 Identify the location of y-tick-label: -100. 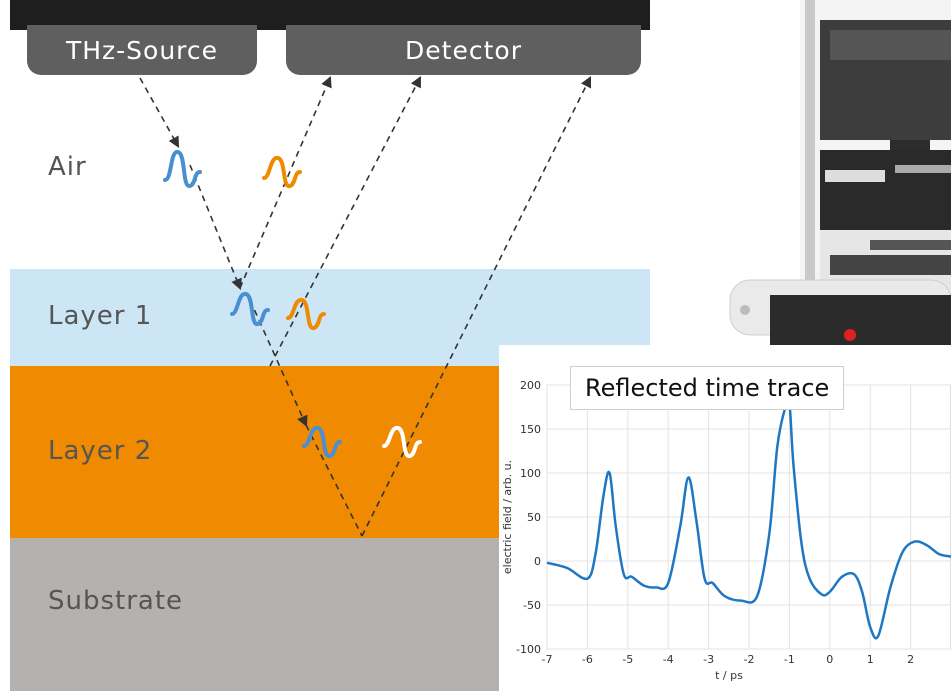
(528, 649).